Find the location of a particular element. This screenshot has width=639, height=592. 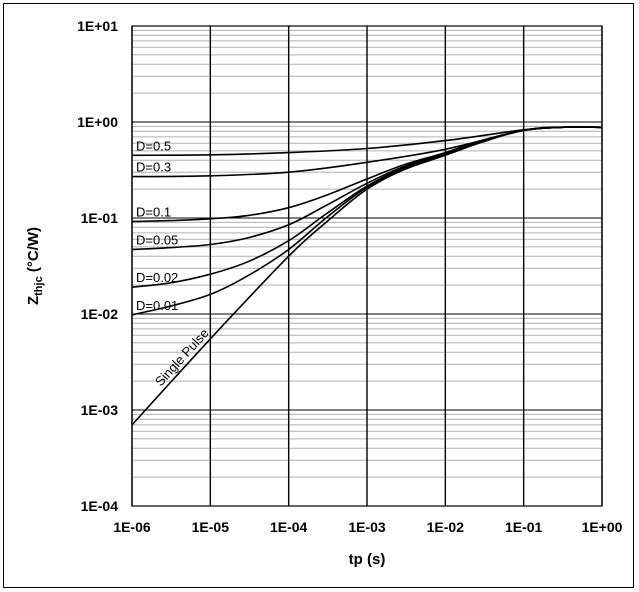

y-axis-title-subscript: thjc is located at coordinates (39, 286).